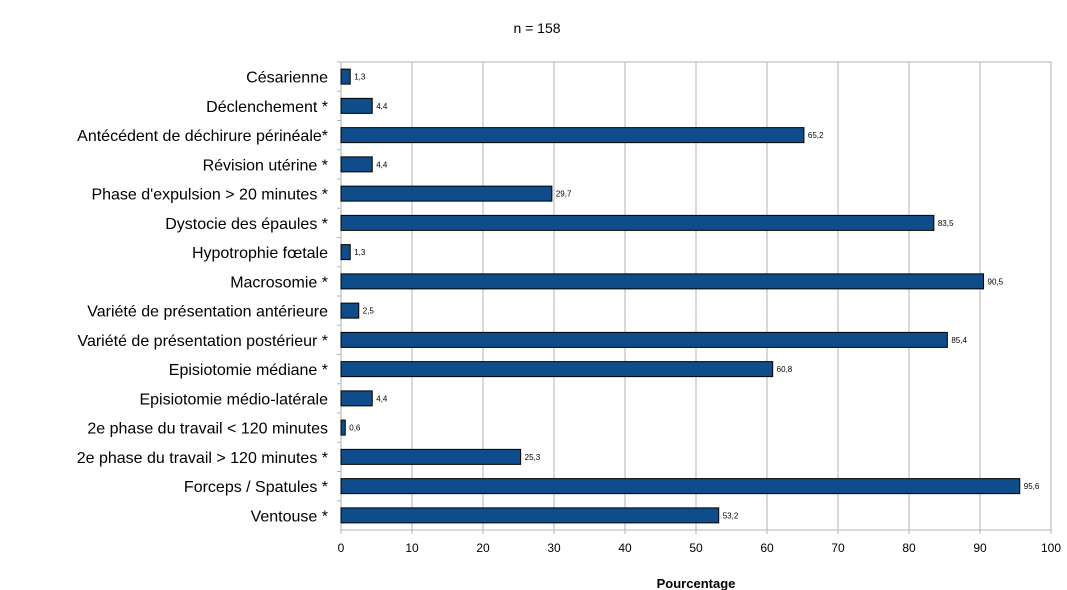 The width and height of the screenshot is (1067, 590). What do you see at coordinates (536, 28) in the screenshot?
I see `chart-title: n = 158` at bounding box center [536, 28].